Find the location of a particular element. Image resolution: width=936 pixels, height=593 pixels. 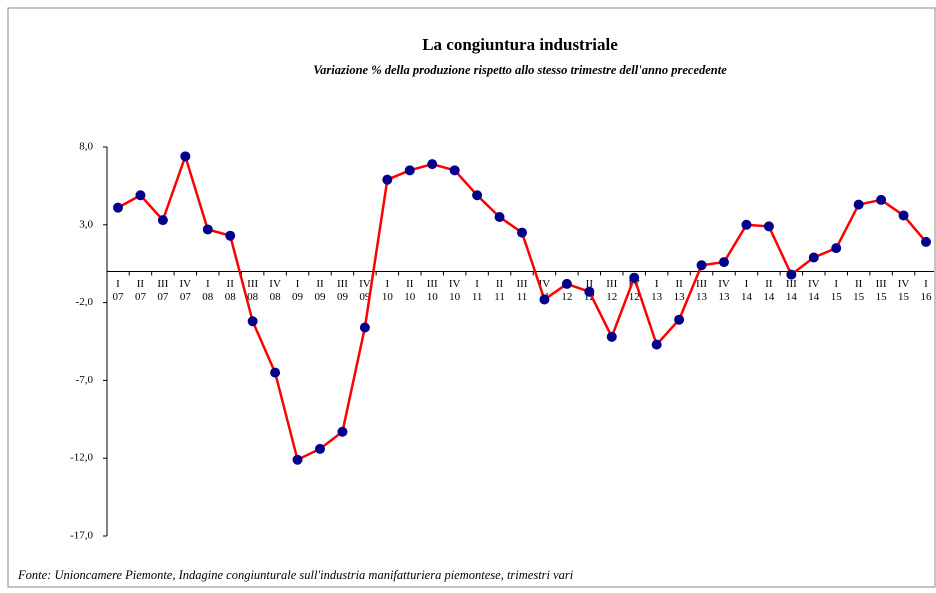

y-tick-label: 8,0 is located at coordinates (86, 147).